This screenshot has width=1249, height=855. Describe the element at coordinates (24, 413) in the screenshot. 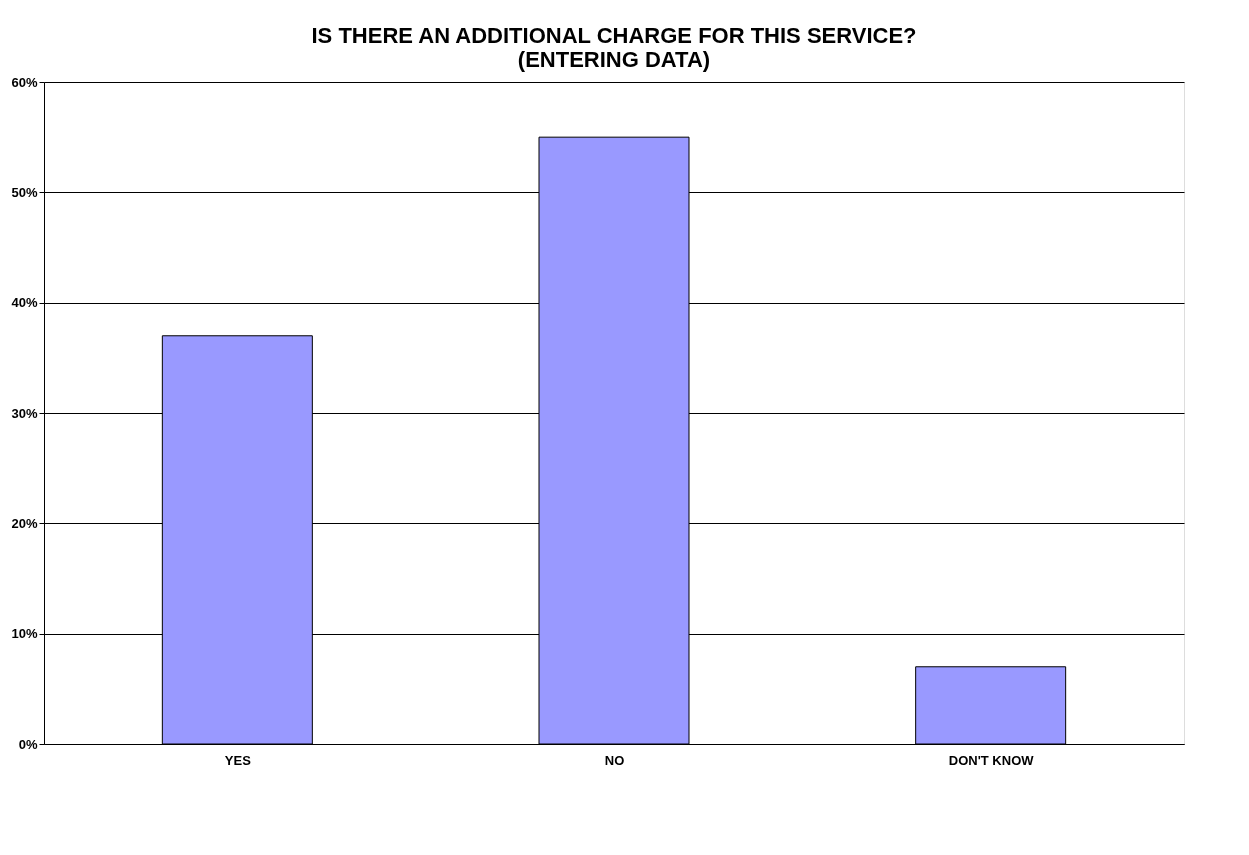

I see `y-tick-label: 30%` at that location.